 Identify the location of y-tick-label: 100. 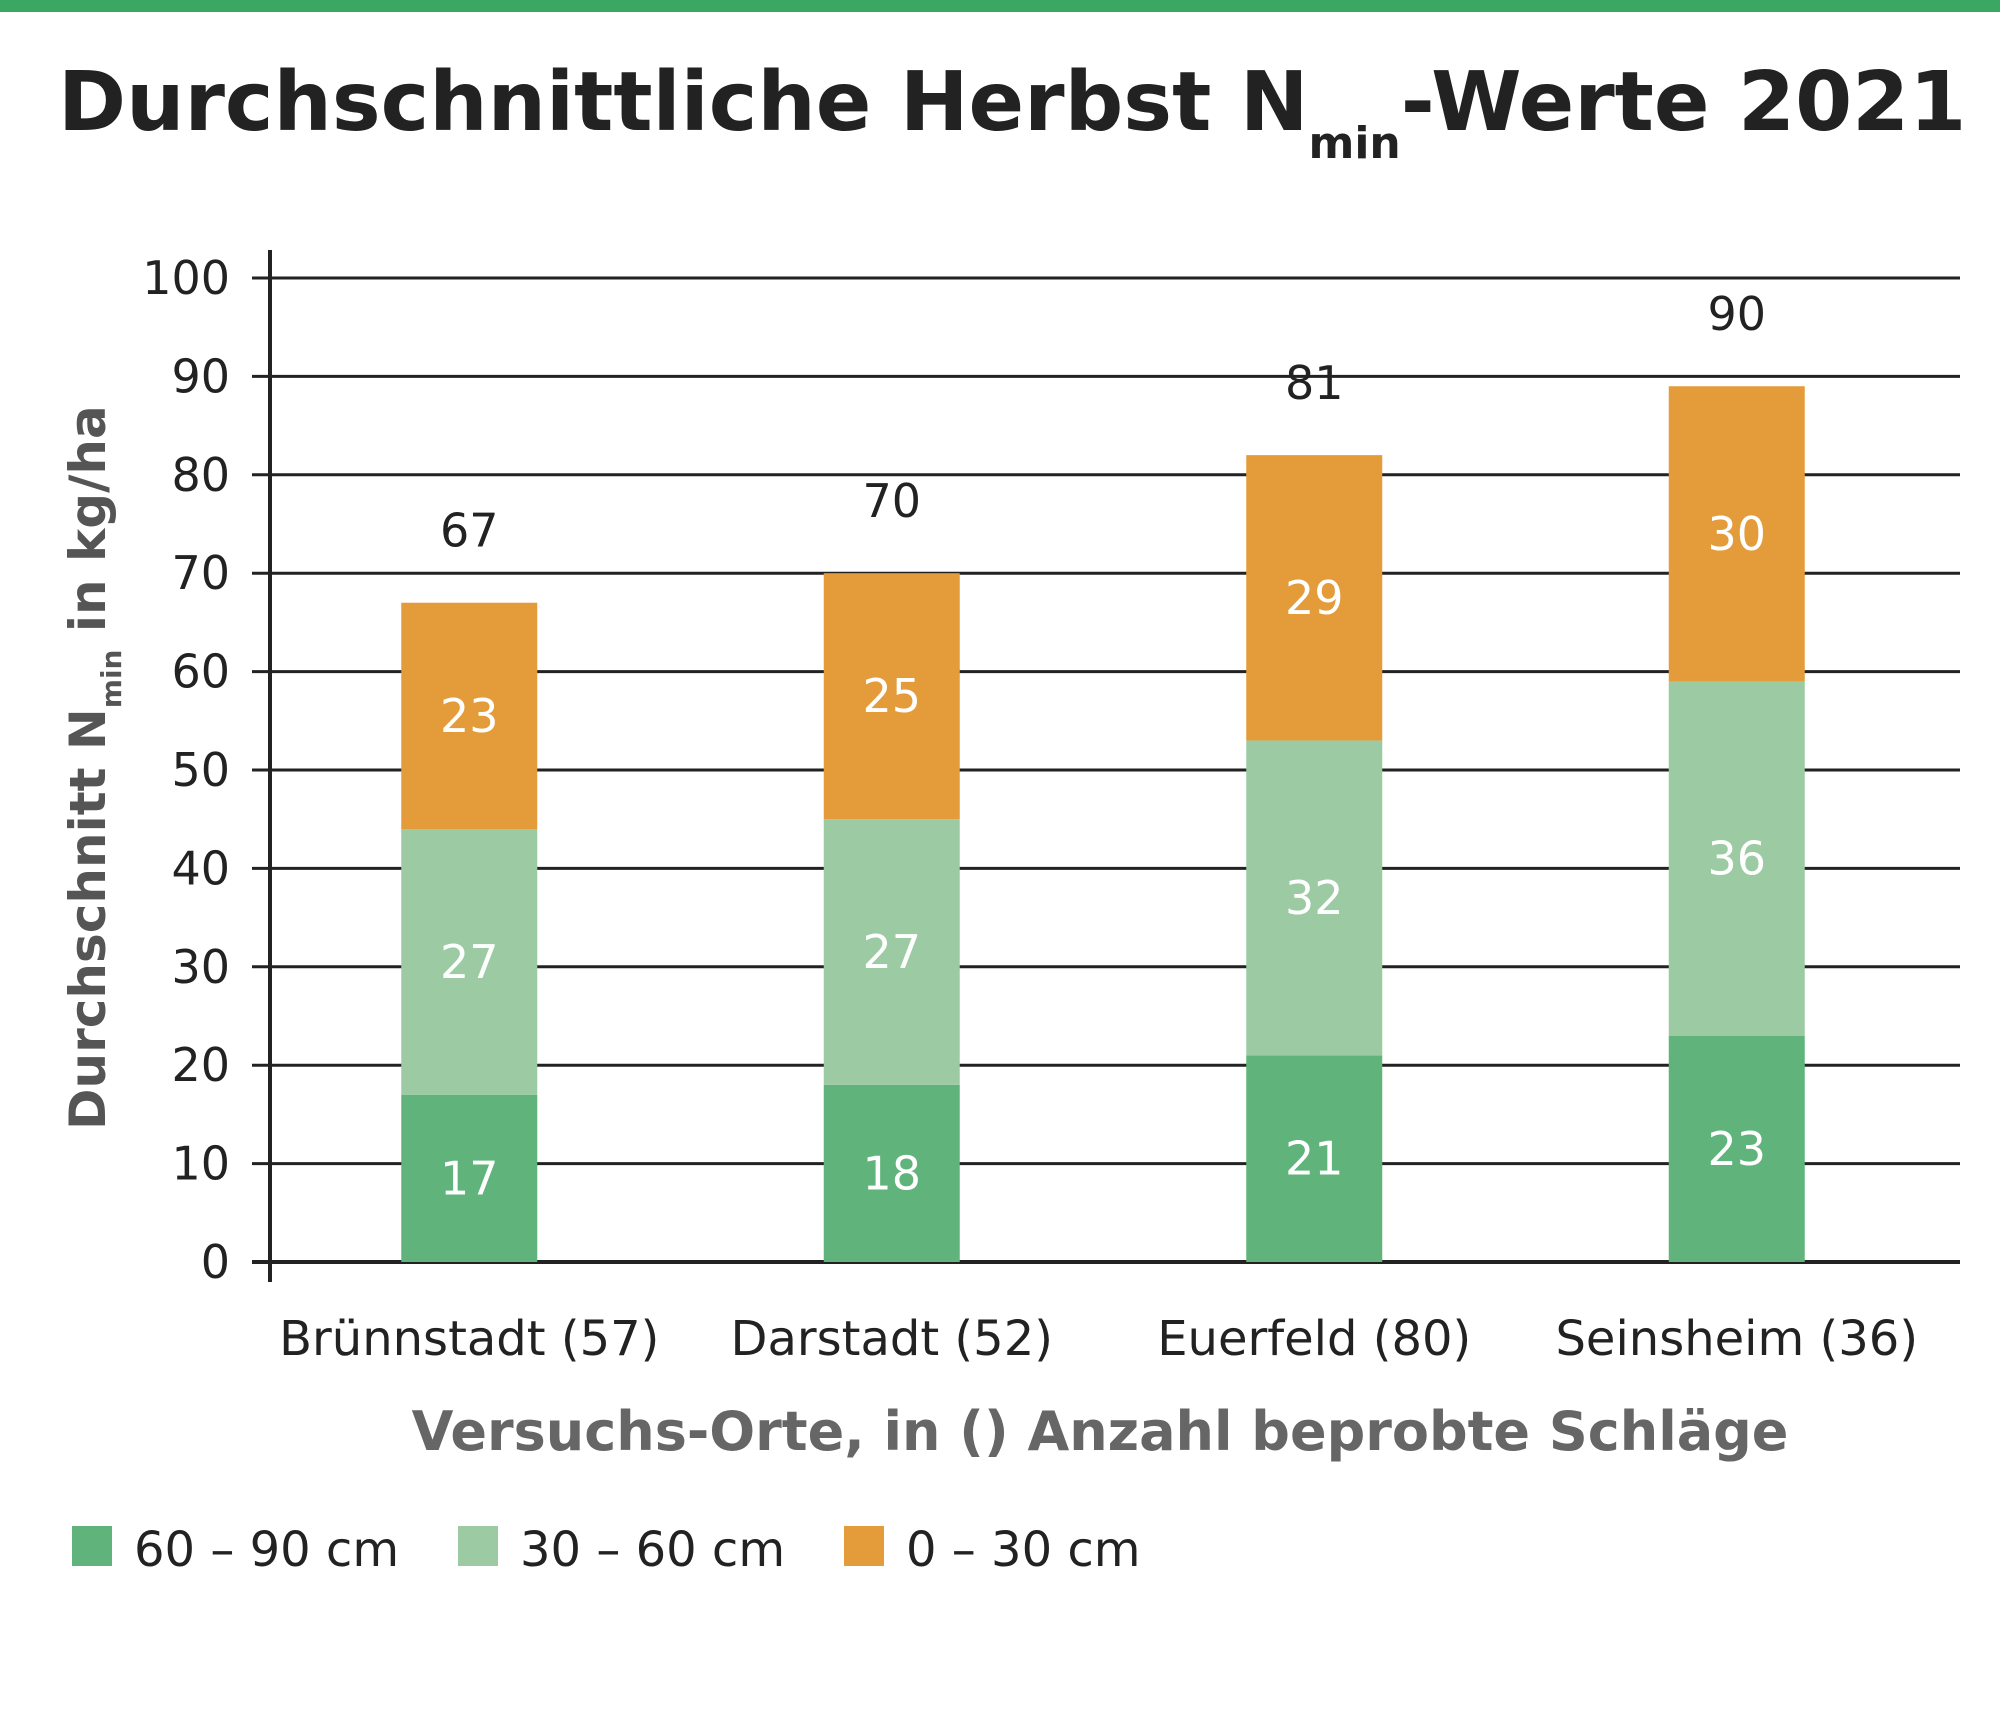
(186, 278).